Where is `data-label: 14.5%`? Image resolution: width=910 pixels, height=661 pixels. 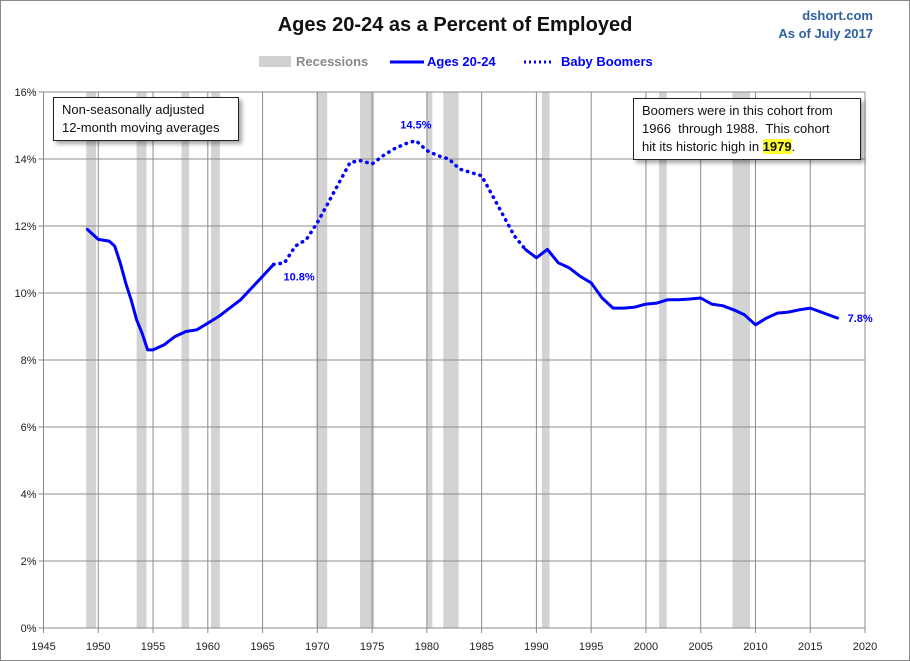
data-label: 14.5% is located at coordinates (415, 126).